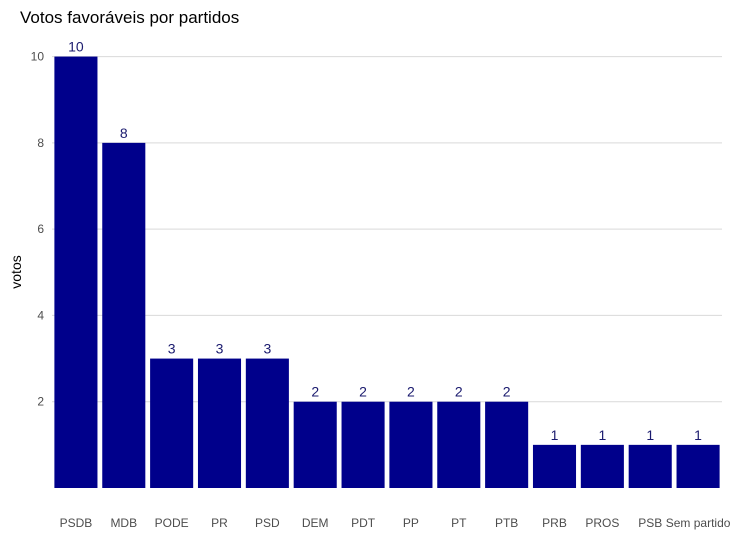  I want to click on bar-pt, so click(459, 444).